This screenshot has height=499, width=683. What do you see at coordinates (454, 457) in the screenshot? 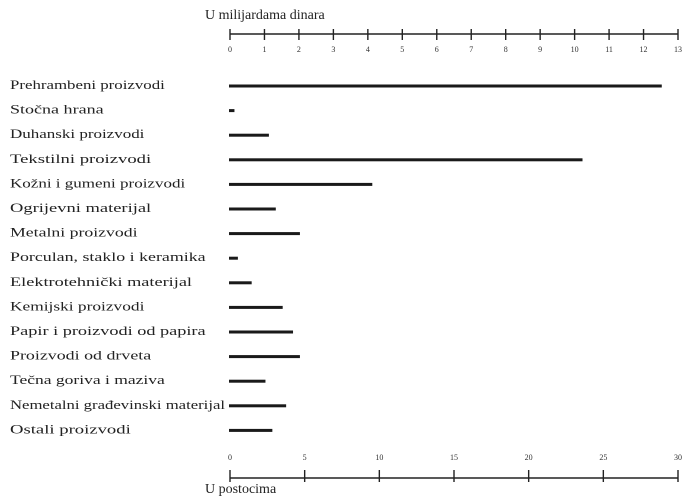
I see `bottom-tick-label: 15` at bounding box center [454, 457].